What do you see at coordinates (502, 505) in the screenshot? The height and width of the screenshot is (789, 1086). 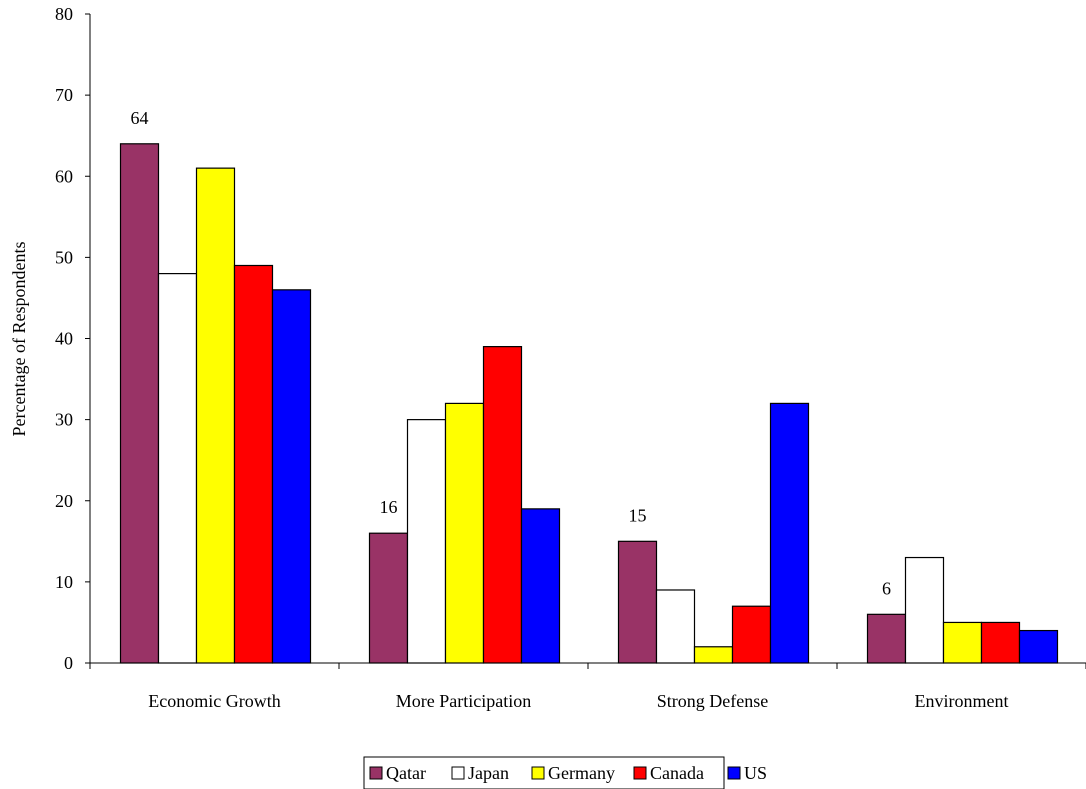 I see `bar-canada-more-participation` at bounding box center [502, 505].